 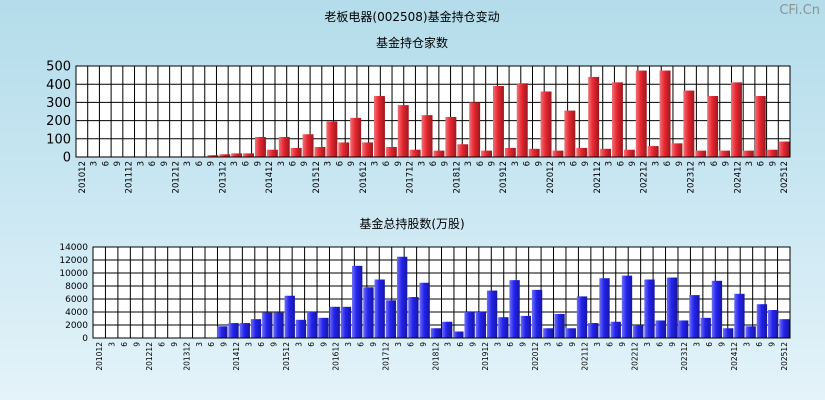 What do you see at coordinates (785, 177) in the screenshot?
I see `top-x-tick-label: 202512` at bounding box center [785, 177].